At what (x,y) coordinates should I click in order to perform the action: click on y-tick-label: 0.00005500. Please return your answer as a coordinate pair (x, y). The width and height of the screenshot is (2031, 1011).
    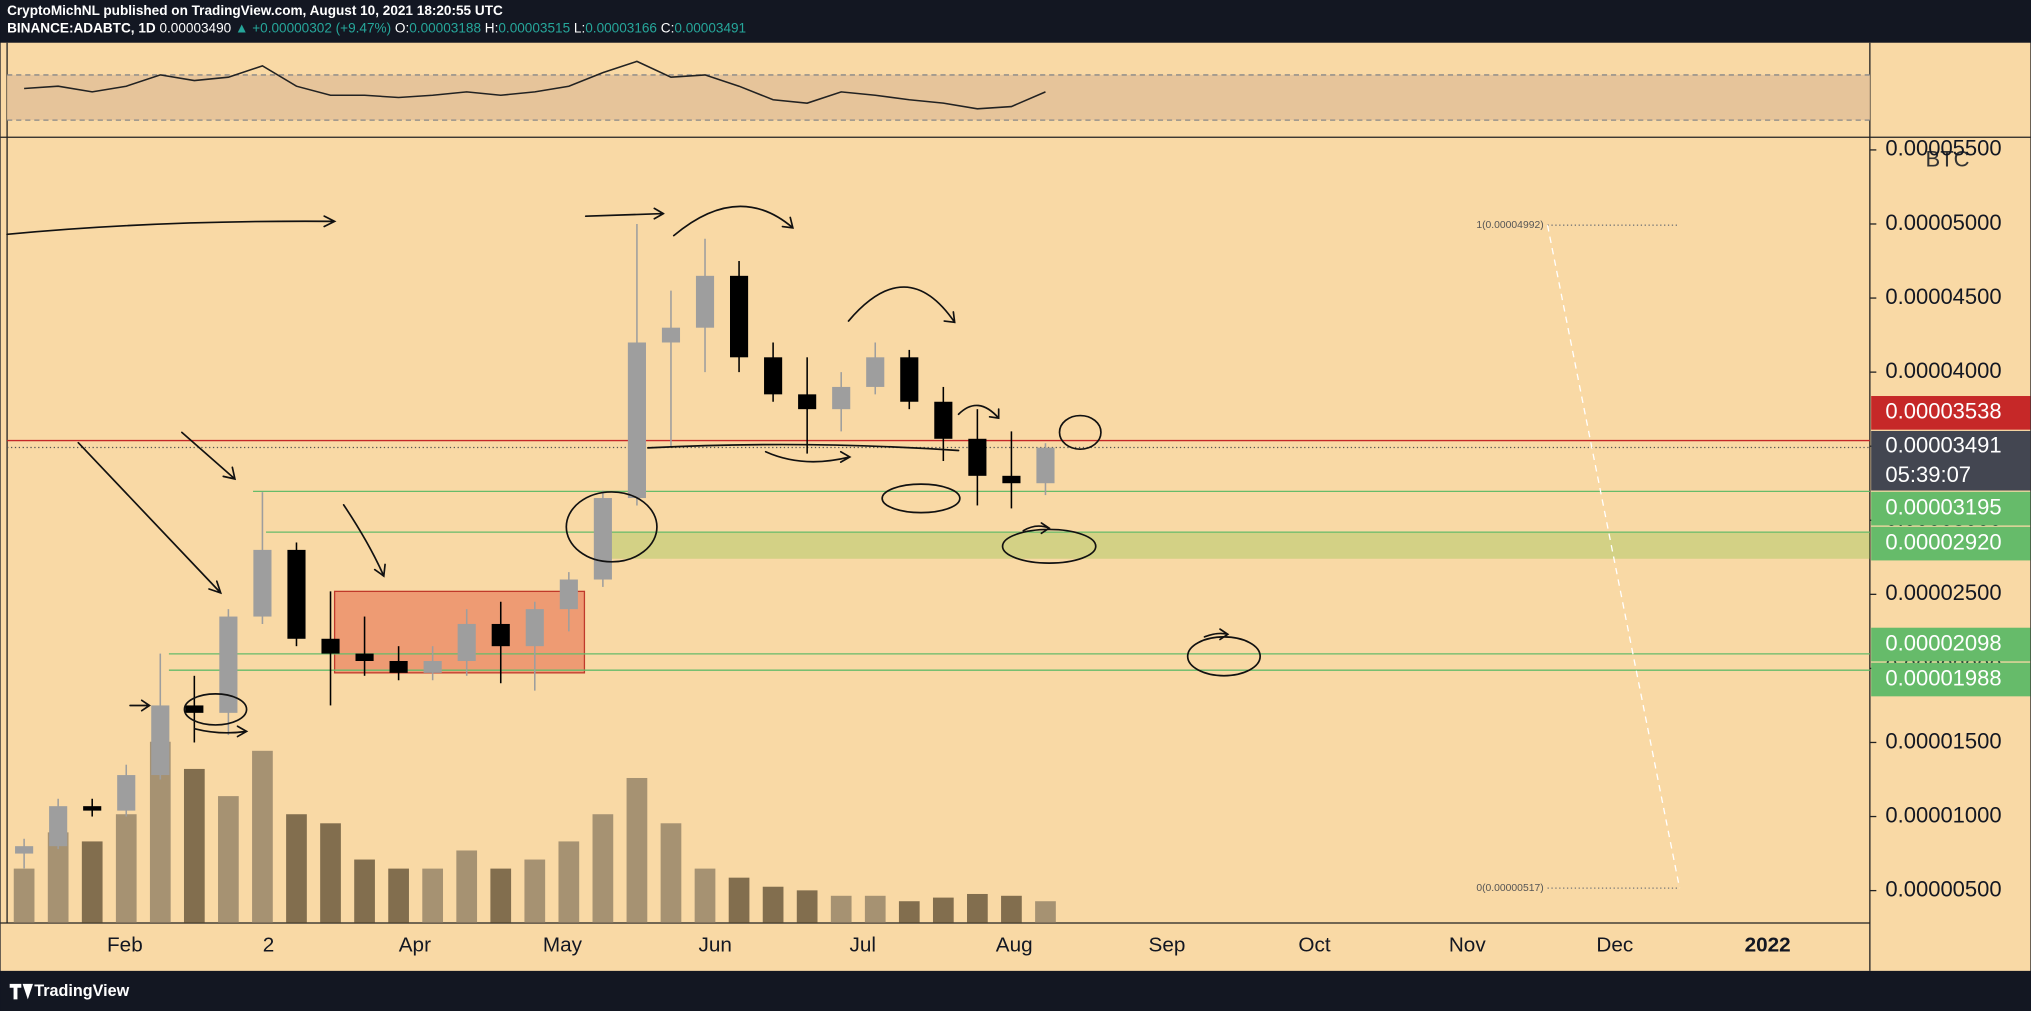
    Looking at the image, I should click on (1943, 148).